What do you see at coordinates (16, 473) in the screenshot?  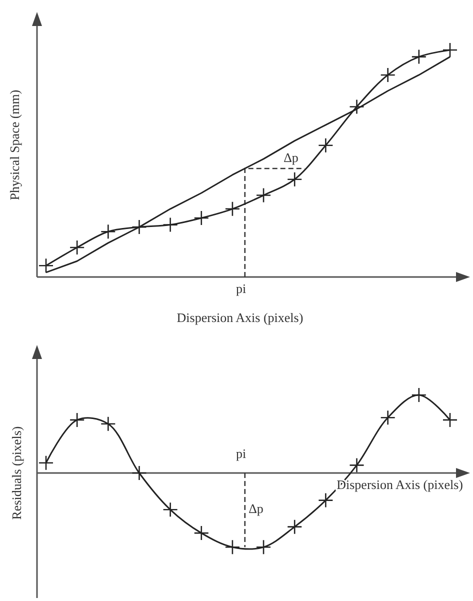 I see `y-axis-title: Residuals (pixels)` at bounding box center [16, 473].